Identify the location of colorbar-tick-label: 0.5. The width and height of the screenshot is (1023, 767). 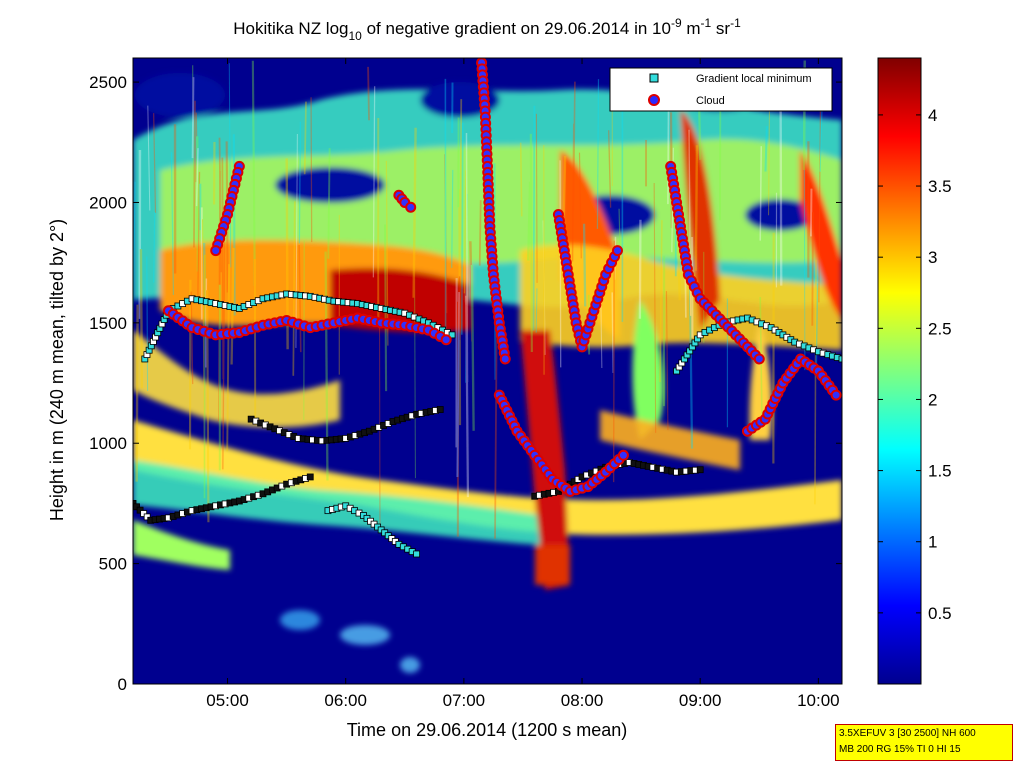
(940, 613).